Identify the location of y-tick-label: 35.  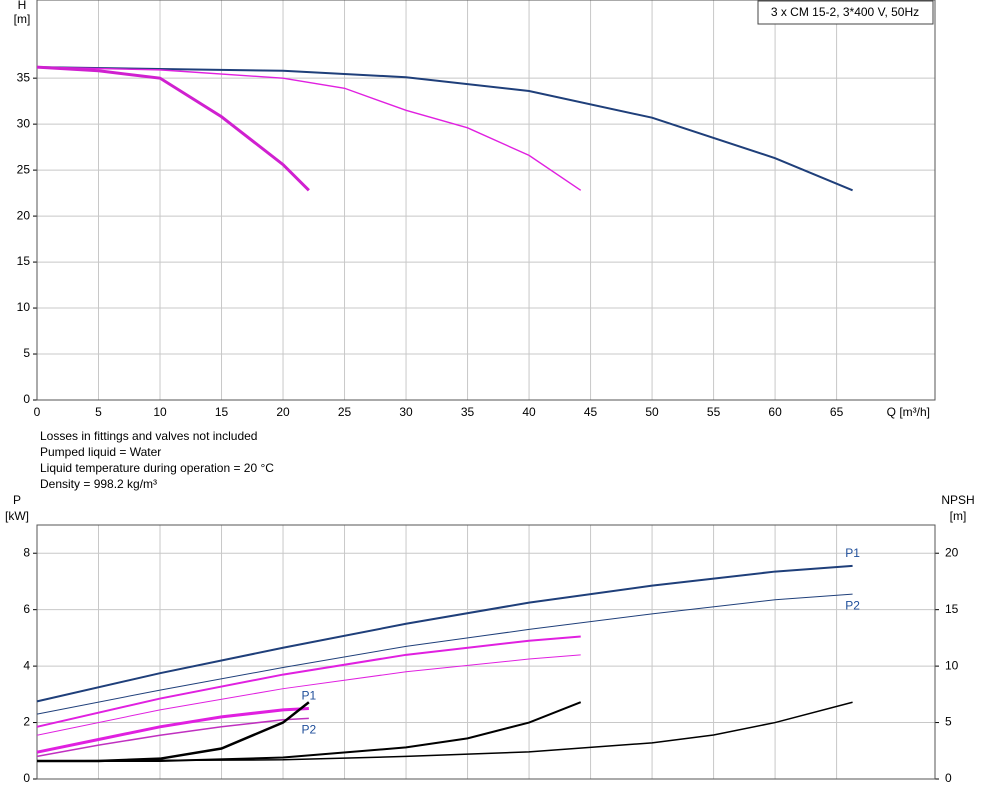
(24, 77).